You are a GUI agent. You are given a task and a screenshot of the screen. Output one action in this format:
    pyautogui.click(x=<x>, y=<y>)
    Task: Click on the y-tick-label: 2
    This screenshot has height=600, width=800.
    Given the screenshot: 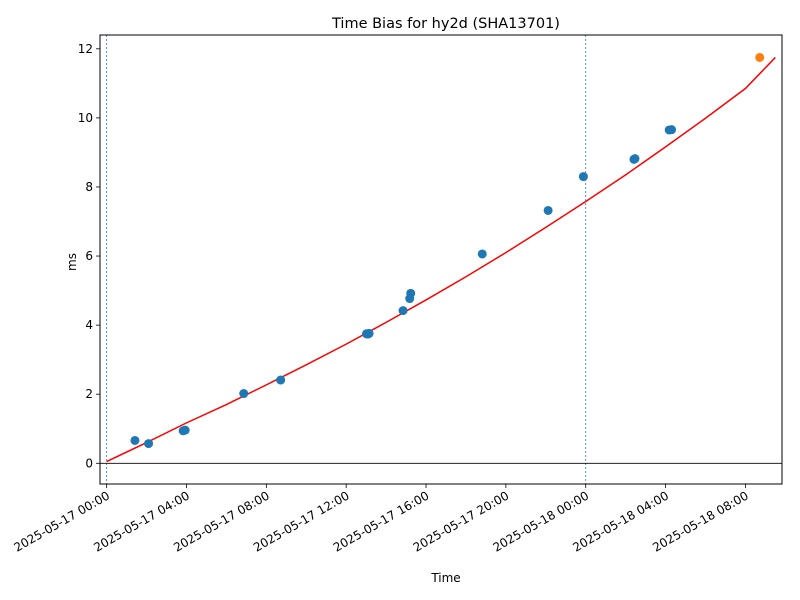 What is the action you would take?
    pyautogui.click(x=89, y=394)
    